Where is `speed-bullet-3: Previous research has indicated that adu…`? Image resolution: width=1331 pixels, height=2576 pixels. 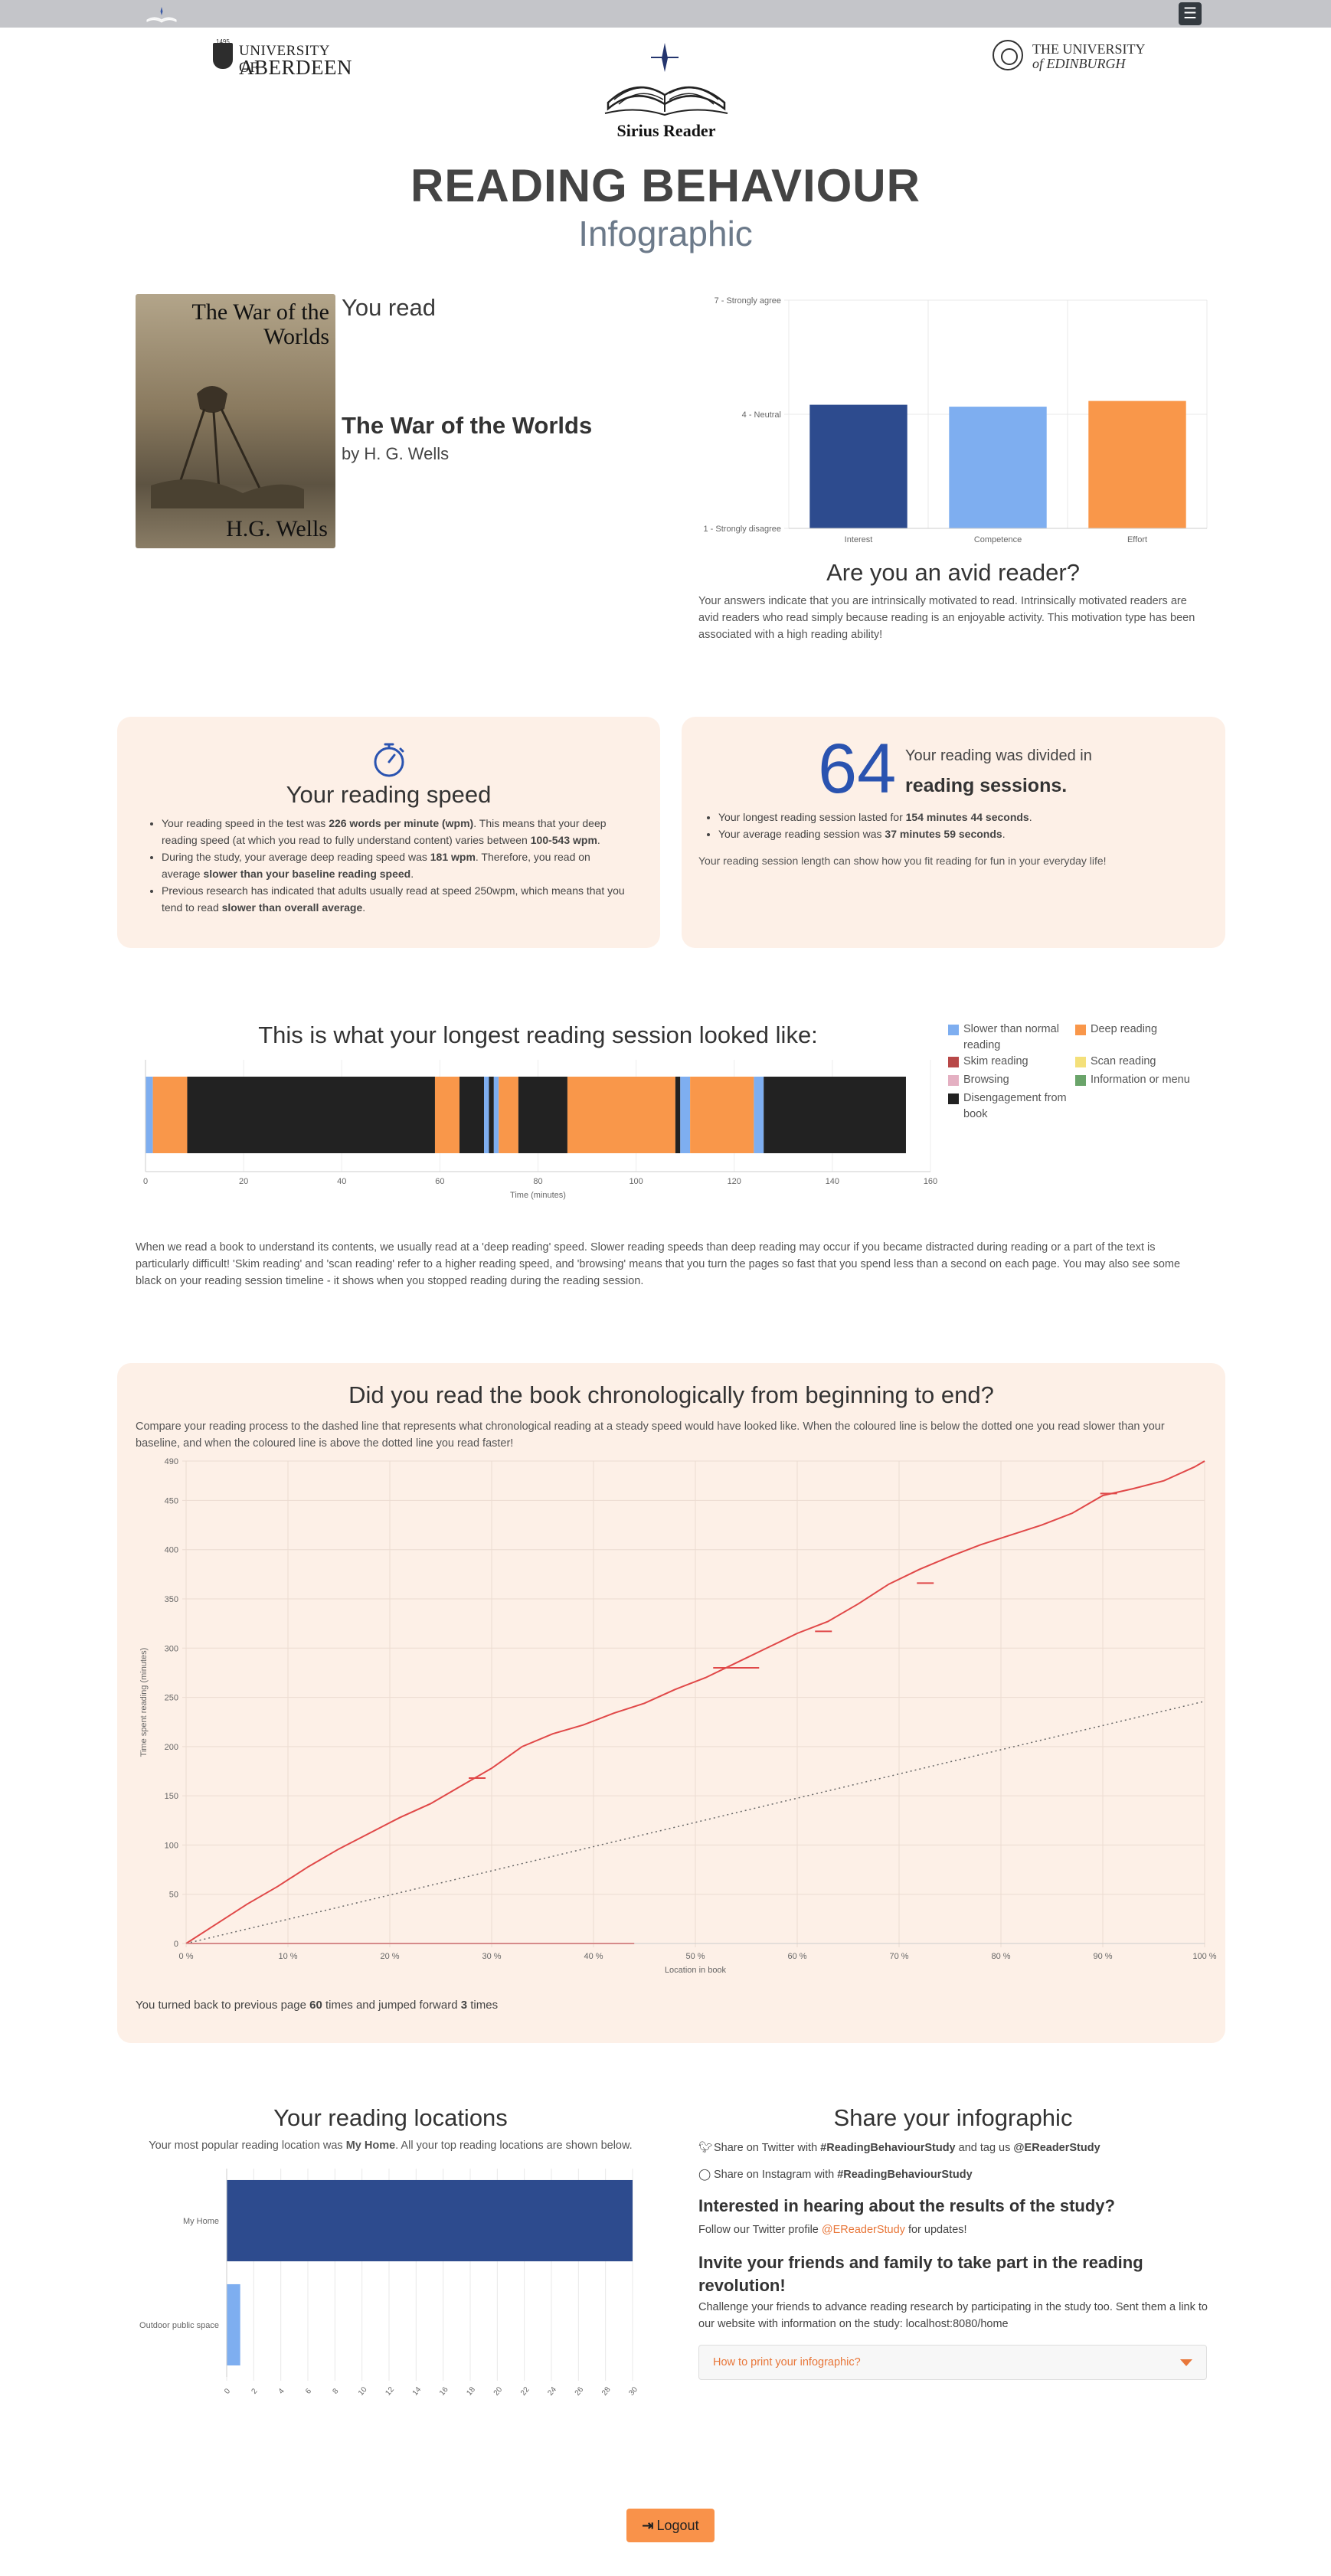 speed-bullet-3: Previous research has indicated that adu… is located at coordinates (396, 899).